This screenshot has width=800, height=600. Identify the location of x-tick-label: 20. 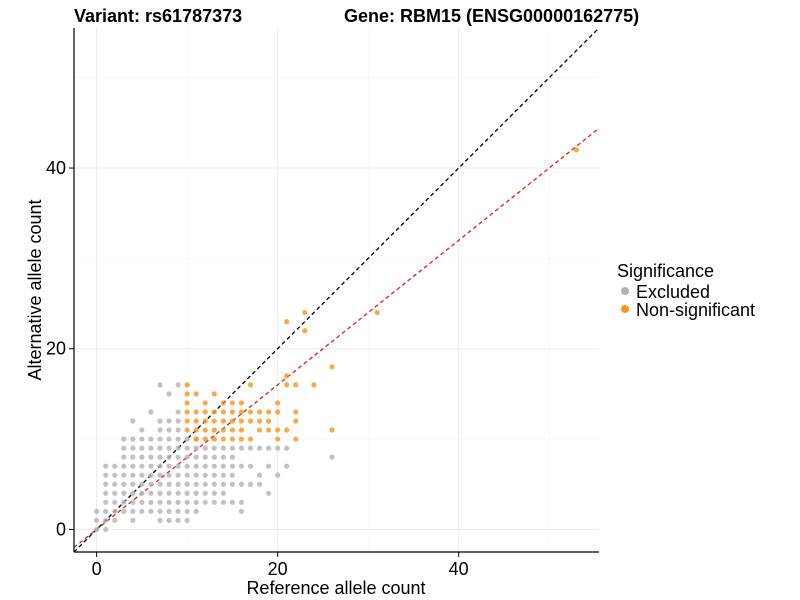
(278, 569).